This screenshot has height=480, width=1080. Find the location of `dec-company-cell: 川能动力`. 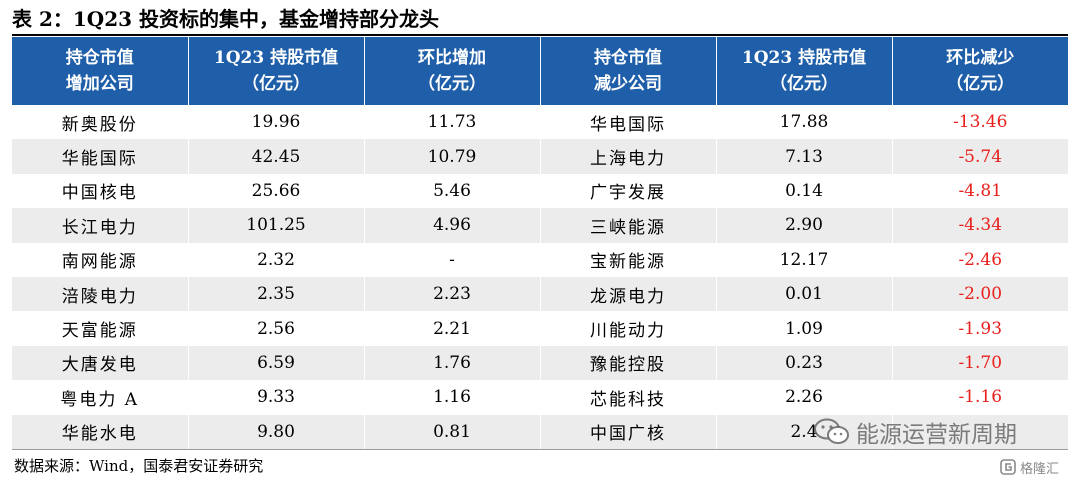

dec-company-cell: 川能动力 is located at coordinates (628, 328).